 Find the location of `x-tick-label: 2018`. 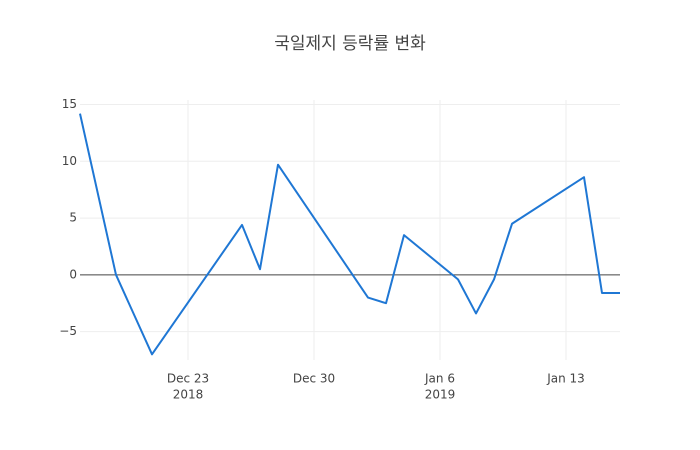

x-tick-label: 2018 is located at coordinates (188, 395).